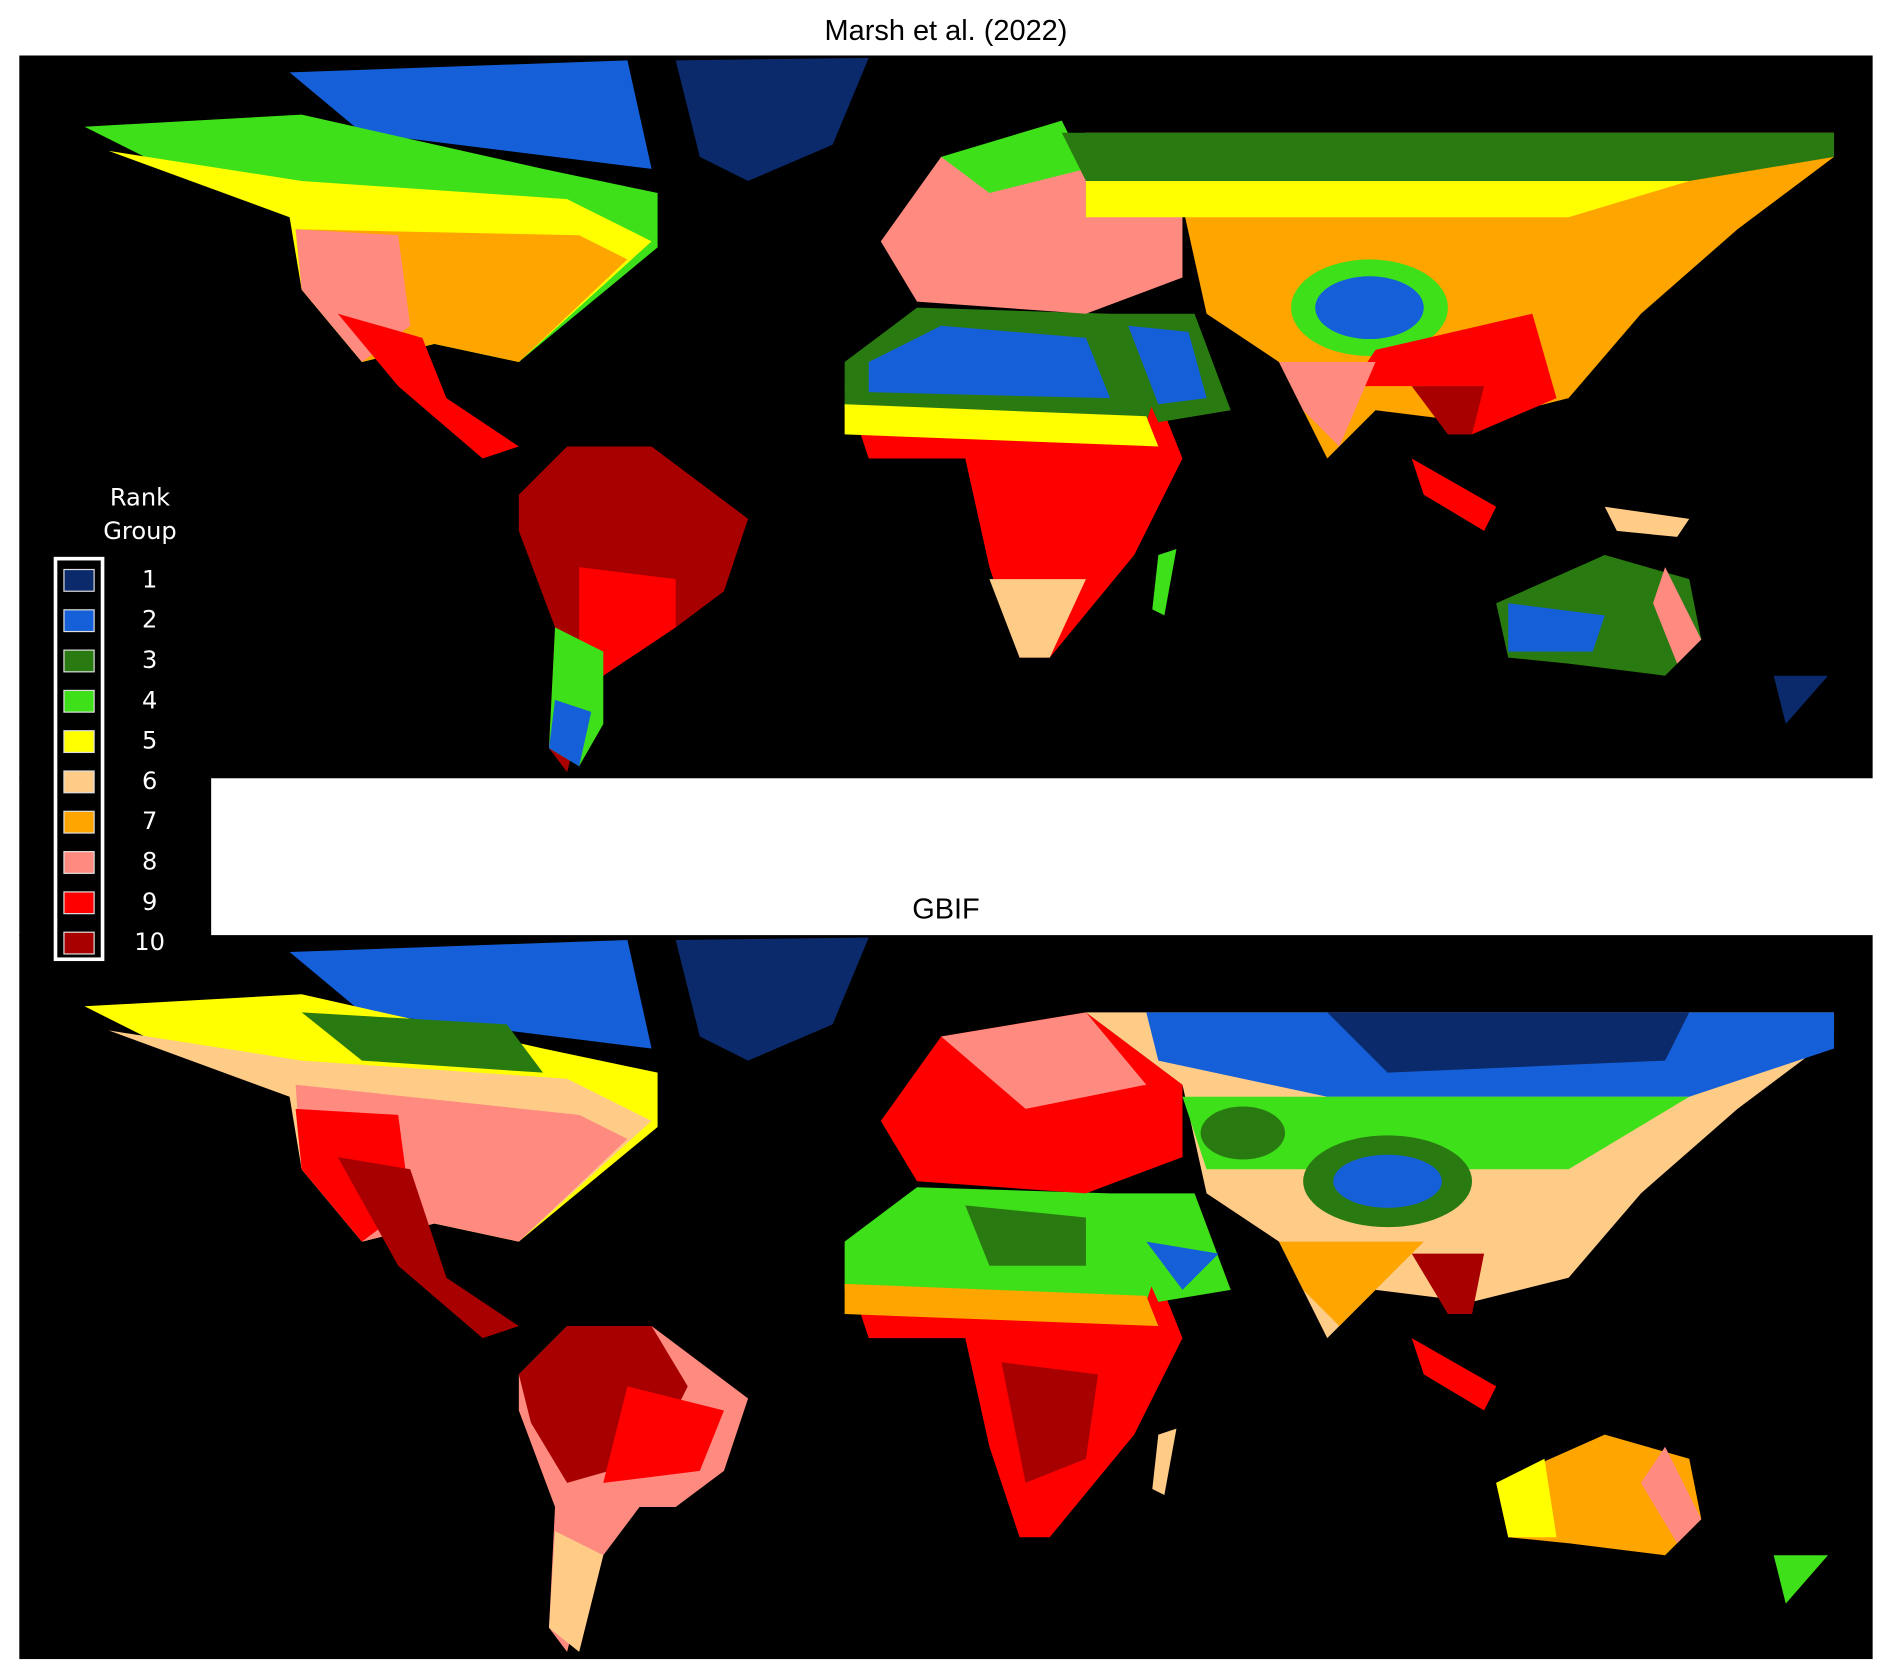  Describe the element at coordinates (149, 660) in the screenshot. I see `legend-label: 3` at that location.